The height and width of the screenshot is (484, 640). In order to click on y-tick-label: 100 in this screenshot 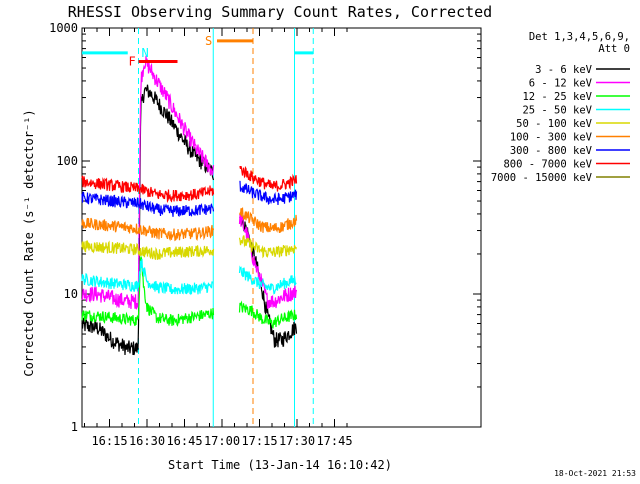, I will do `click(67, 161)`.